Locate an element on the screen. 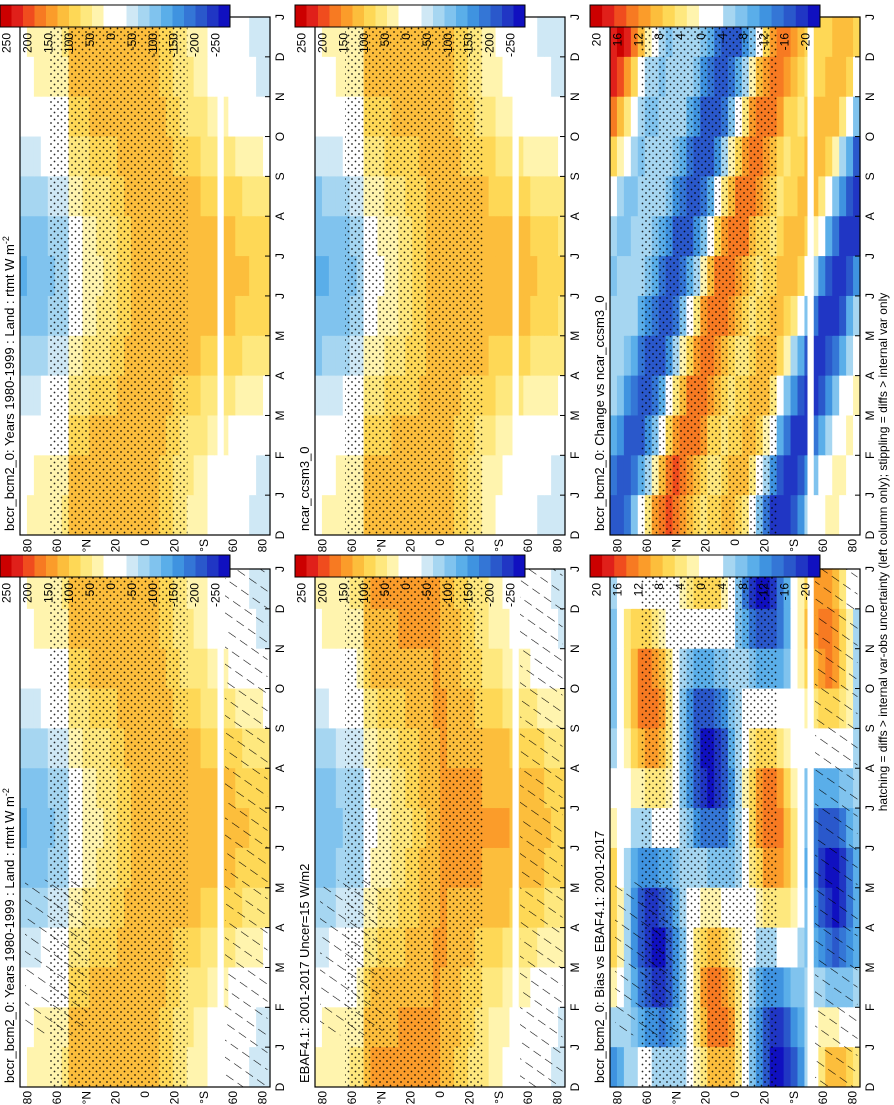 The image size is (894, 1105). y-tick-label: °N is located at coordinates (676, 545).